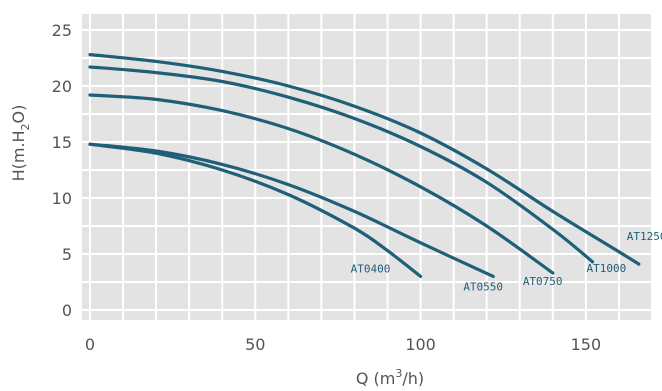  Describe the element at coordinates (390, 377) in the screenshot. I see `x-axis-label: Q (m3/h)` at that location.